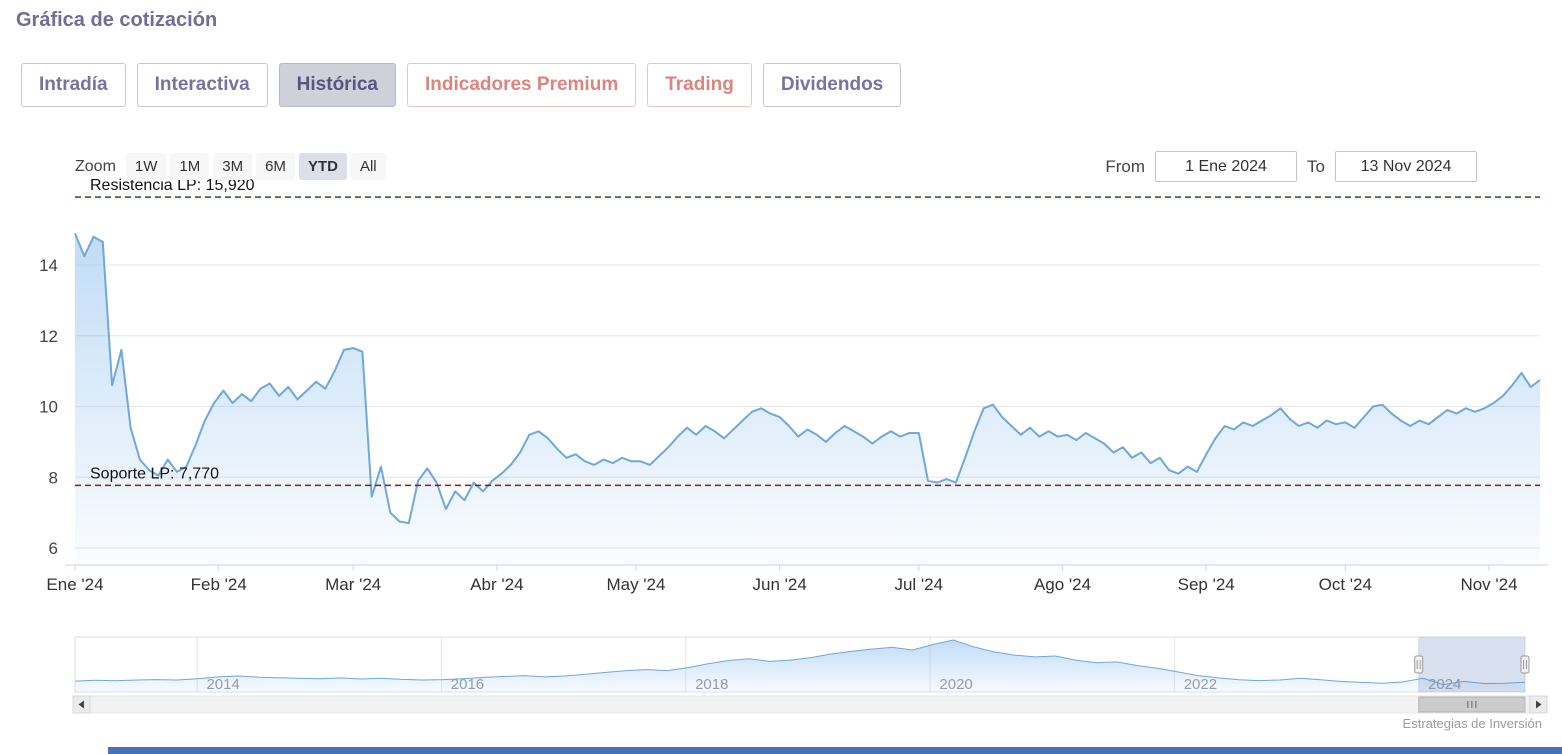 Image resolution: width=1562 pixels, height=754 pixels. What do you see at coordinates (1226, 166) in the screenshot?
I see `from-date-input` at bounding box center [1226, 166].